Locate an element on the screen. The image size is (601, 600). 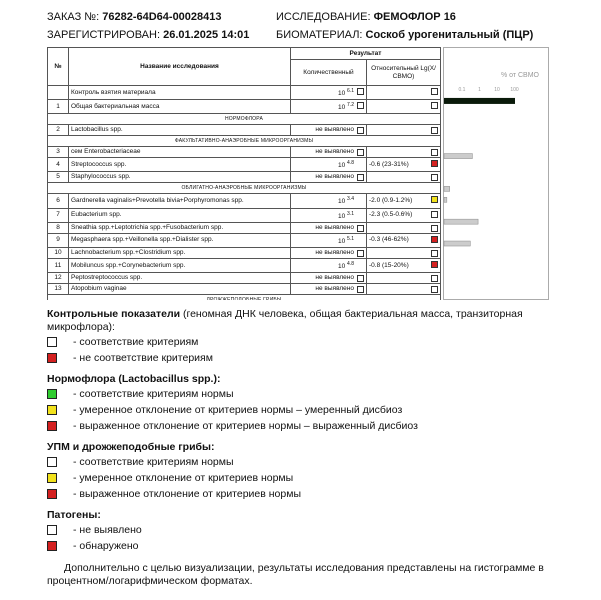
row: ФАКУЛЬТАТИВНО-АНАЭРОБНЫЕ МИКРООРГАНИЗМЫ is located at coordinates (244, 141).